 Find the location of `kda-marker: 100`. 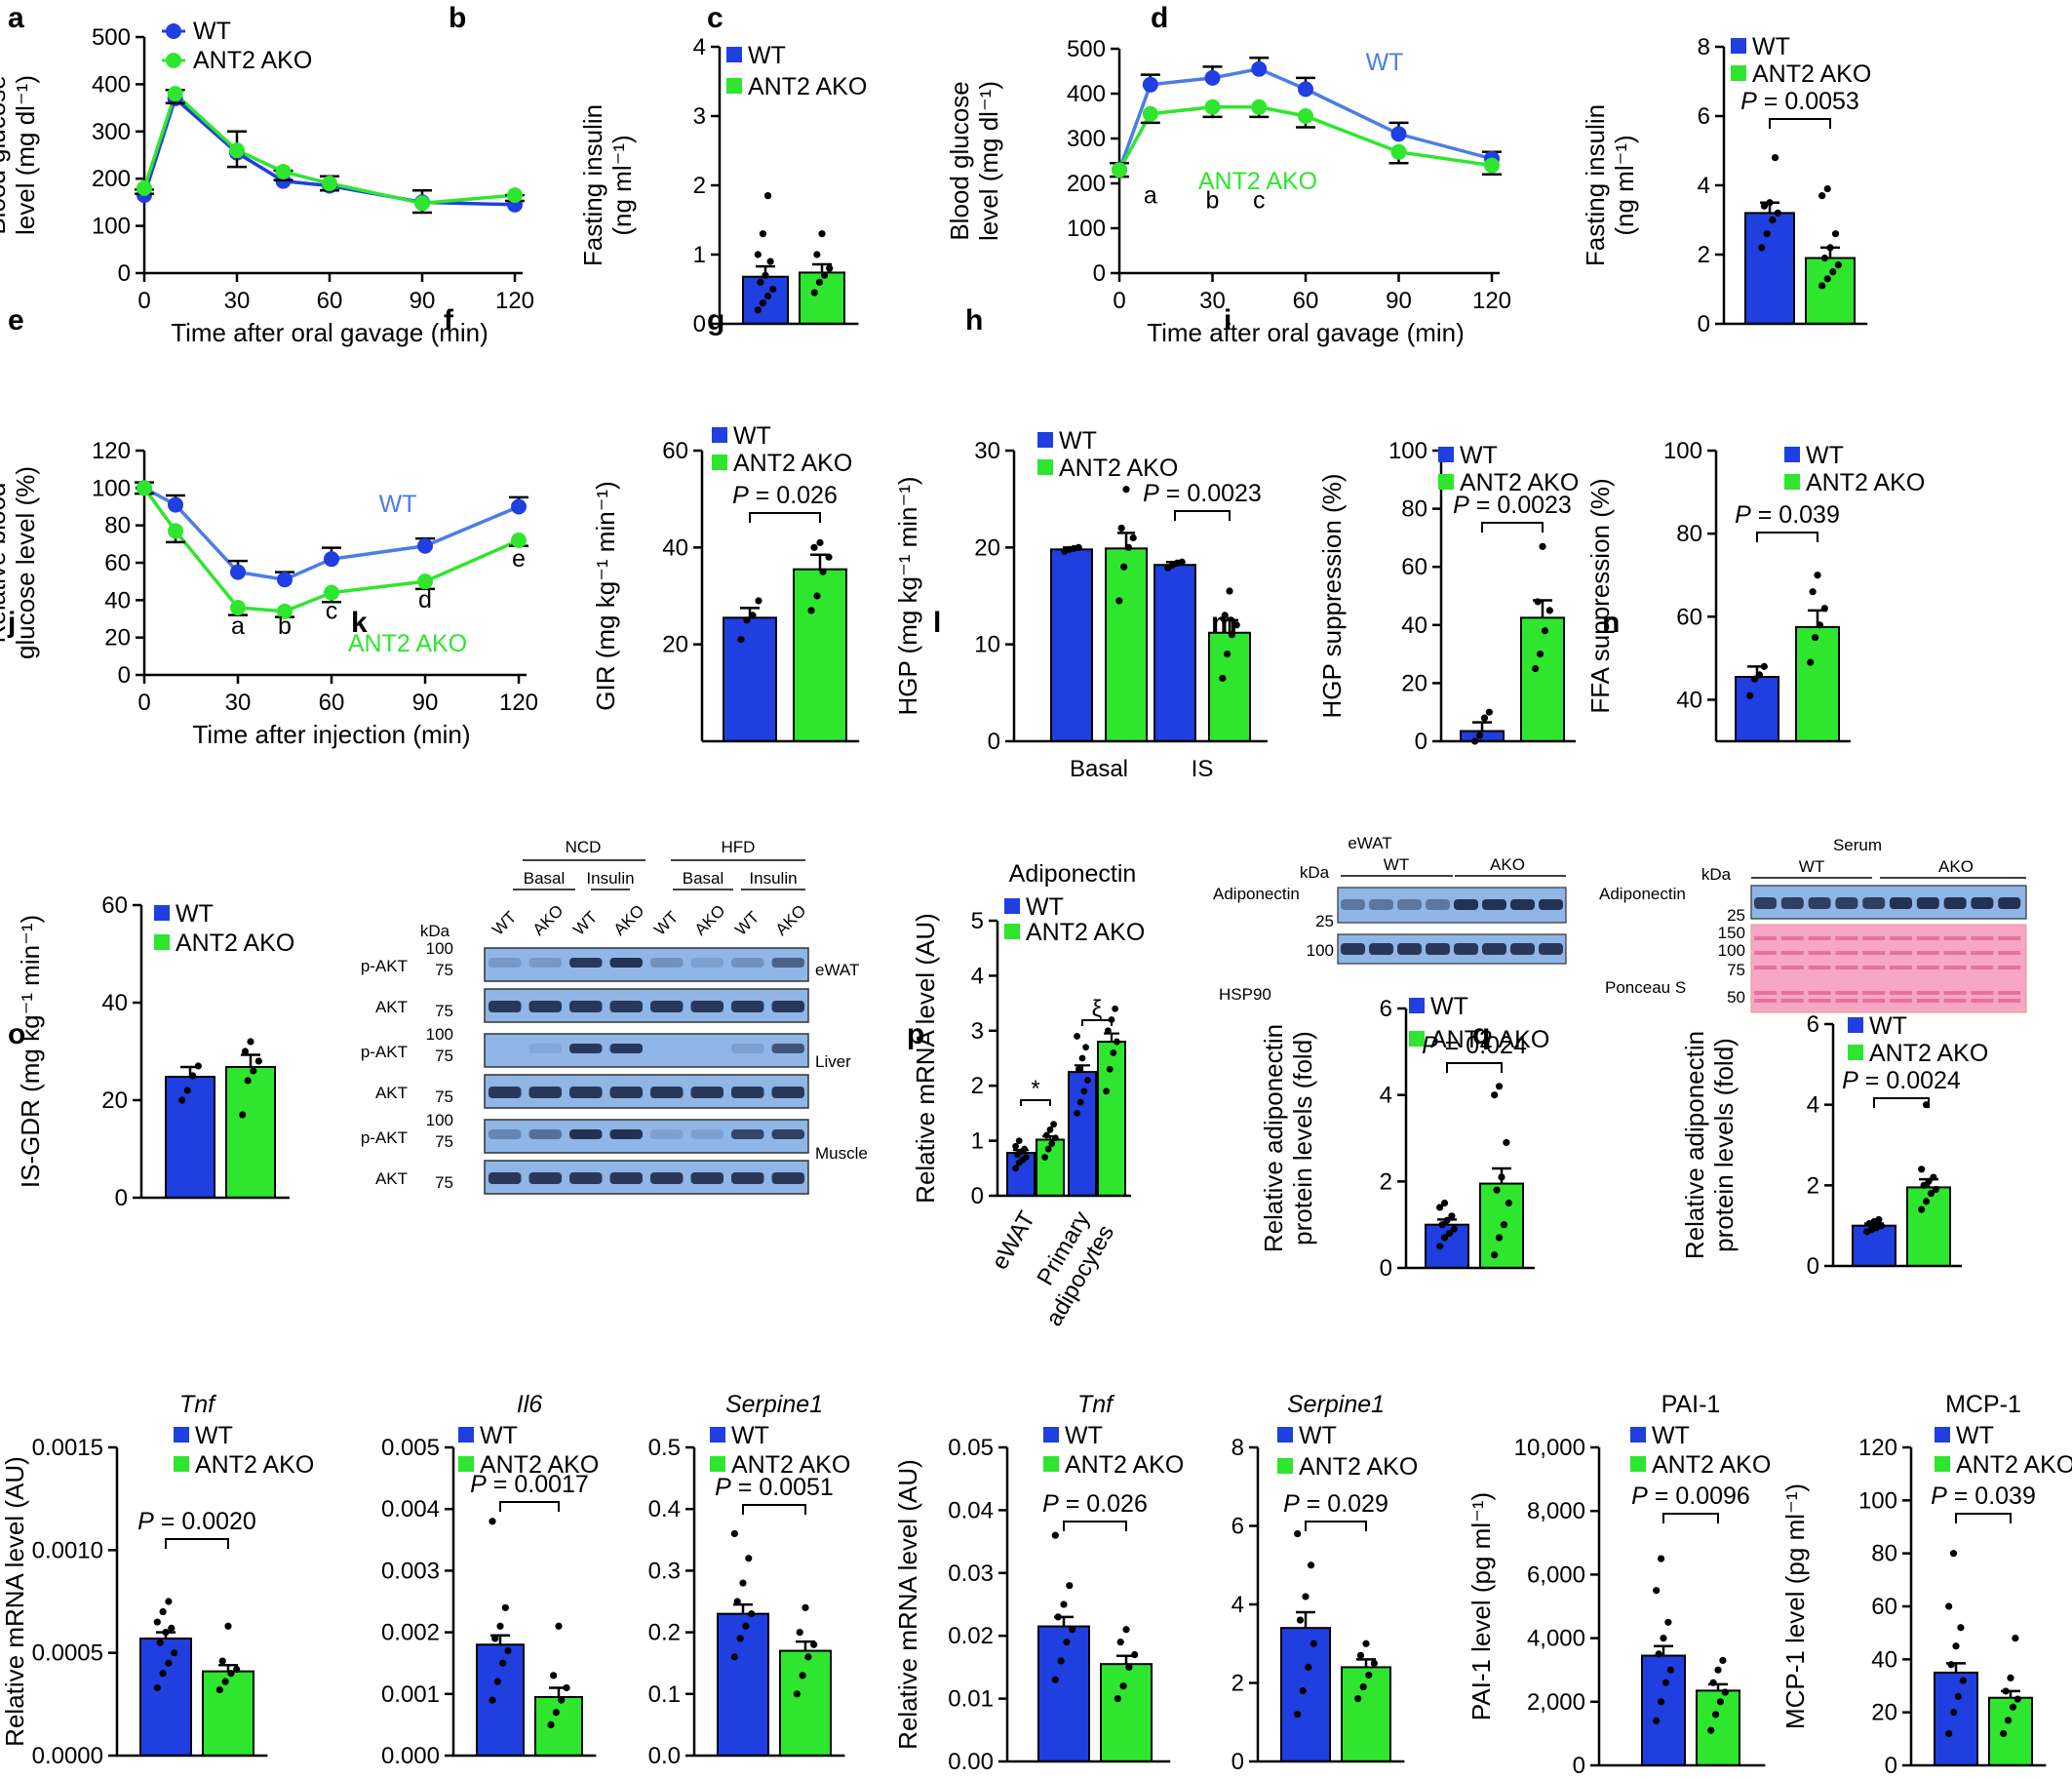

kda-marker: 100 is located at coordinates (1731, 950).